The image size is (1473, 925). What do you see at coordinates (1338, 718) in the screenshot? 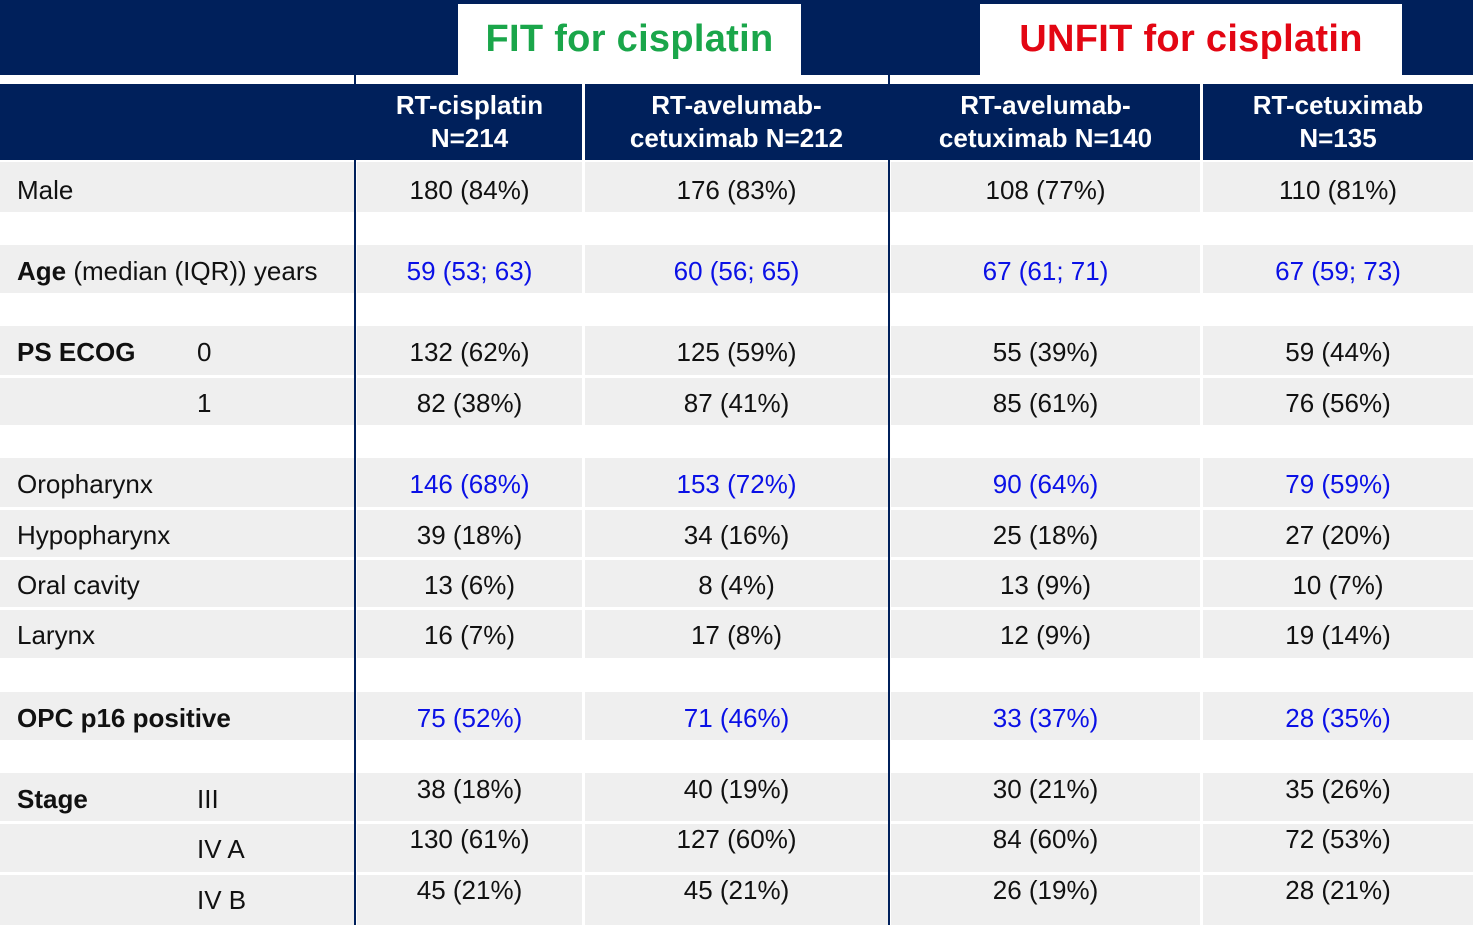
I see `table-cell: 28 (35%)` at bounding box center [1338, 718].